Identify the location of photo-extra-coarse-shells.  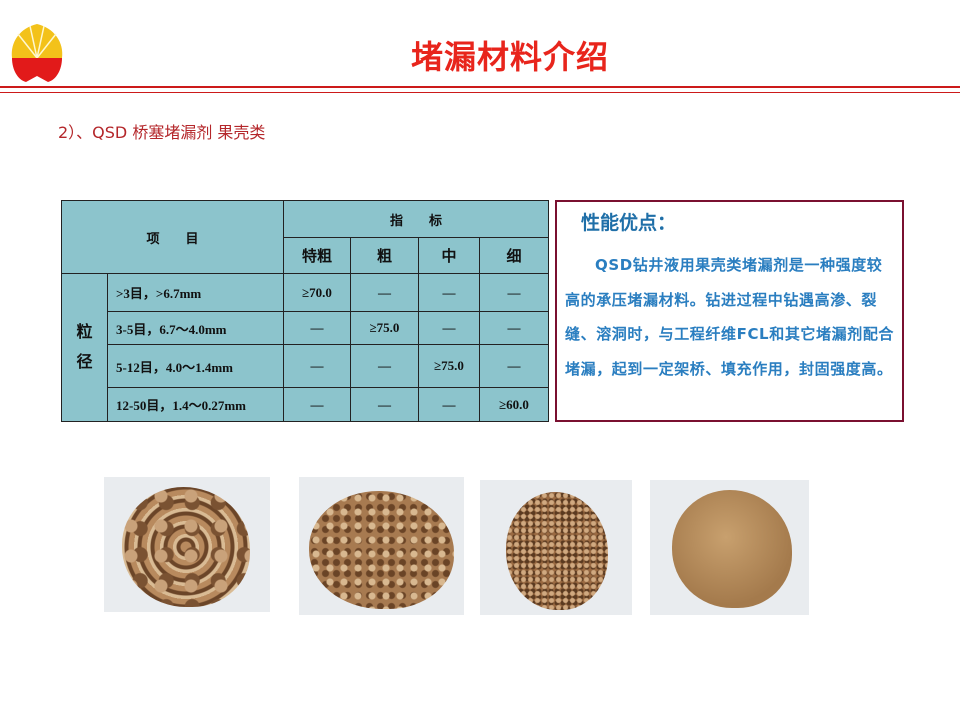
(187, 544).